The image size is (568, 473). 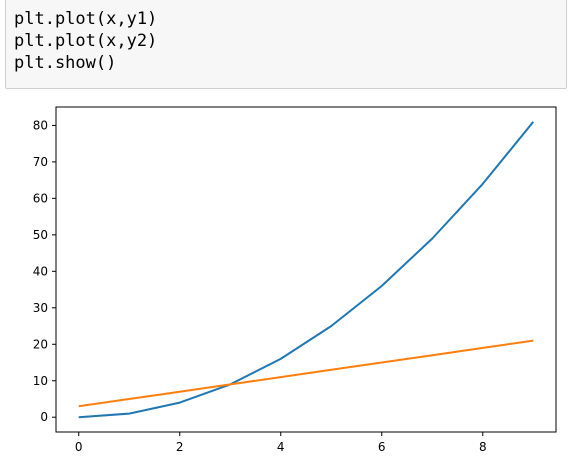 I want to click on y-ticks: 0 10 20 30 40 50 60 70 80, so click(x=44, y=271).